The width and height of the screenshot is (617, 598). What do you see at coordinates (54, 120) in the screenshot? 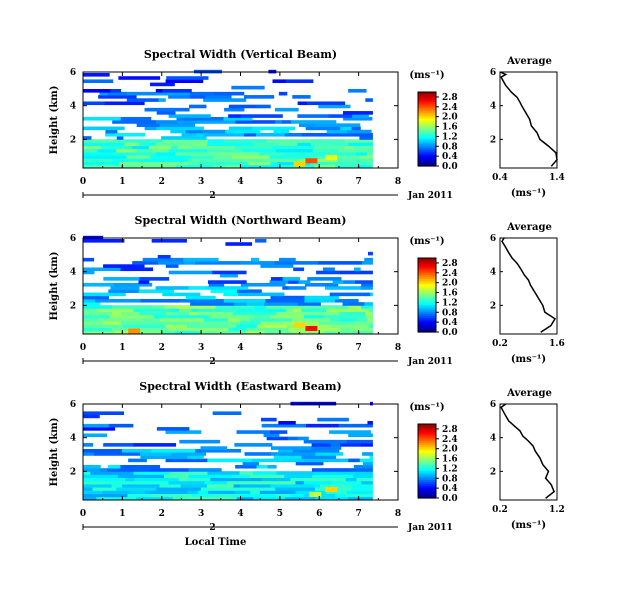
I see `y-axis-label: Height (km)` at bounding box center [54, 120].